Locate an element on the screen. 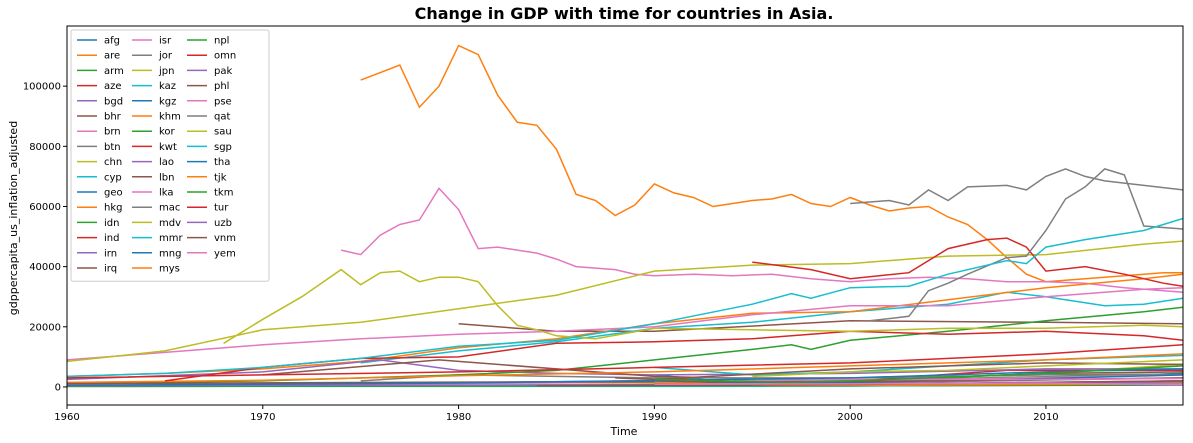 Image resolution: width=1193 pixels, height=443 pixels. legend-label-kor: kor is located at coordinates (167, 132).